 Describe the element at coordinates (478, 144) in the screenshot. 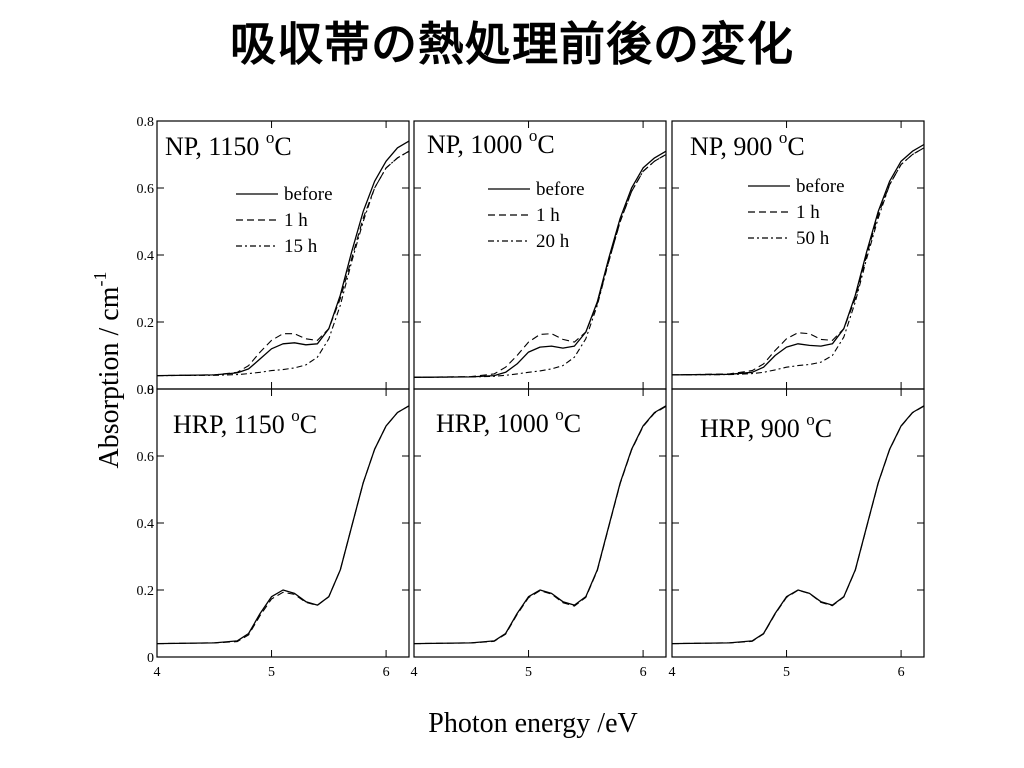

I see `panel-title-text: NP, 1000` at that location.